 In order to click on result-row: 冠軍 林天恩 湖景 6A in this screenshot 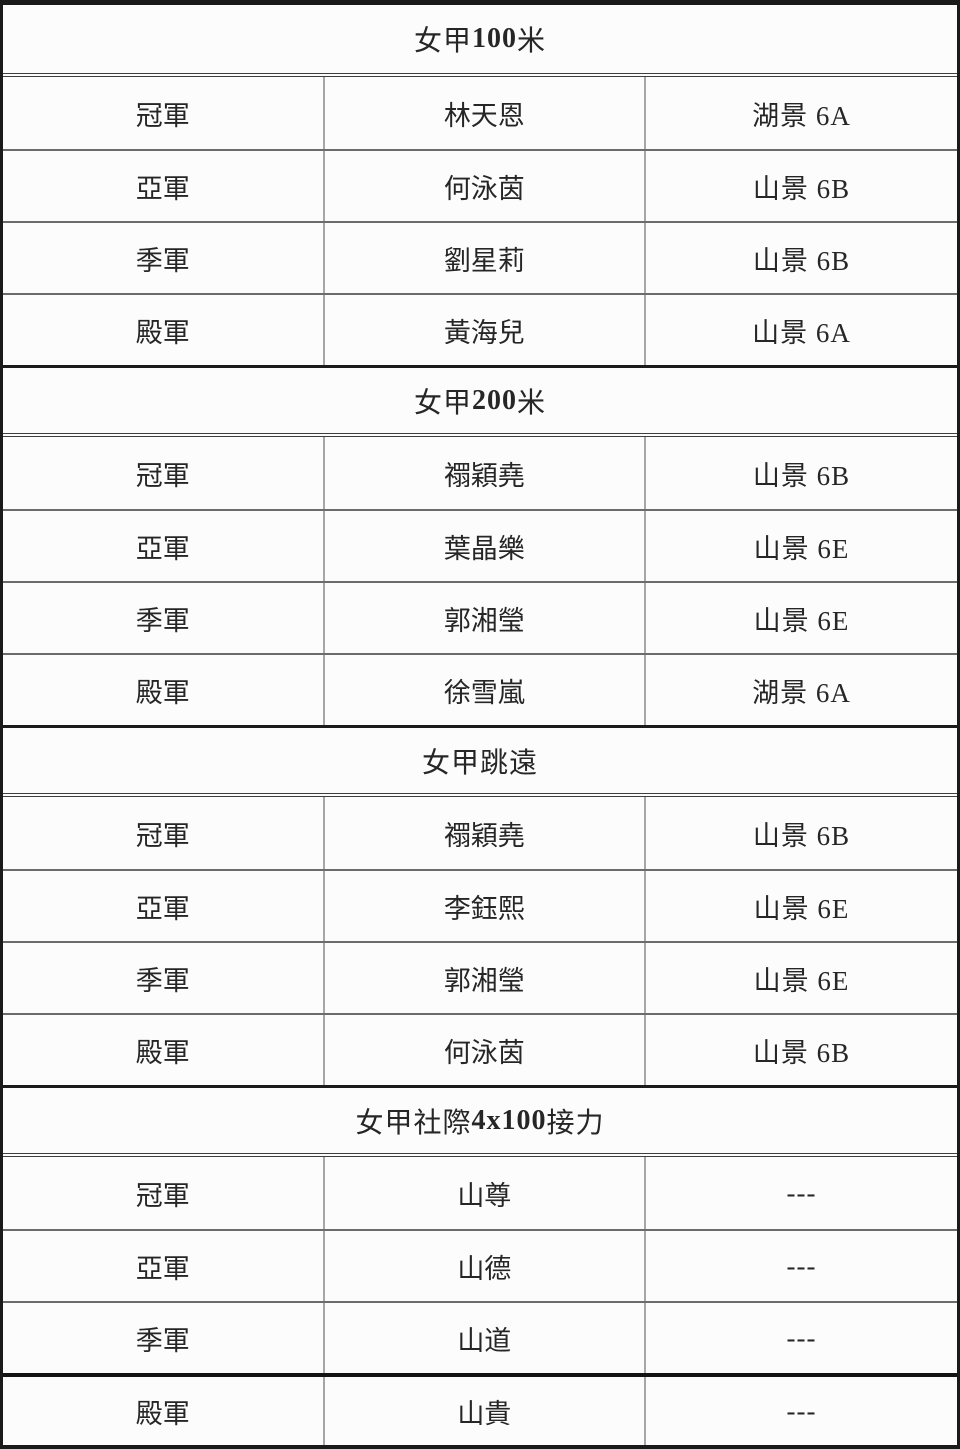, I will do `click(480, 113)`.